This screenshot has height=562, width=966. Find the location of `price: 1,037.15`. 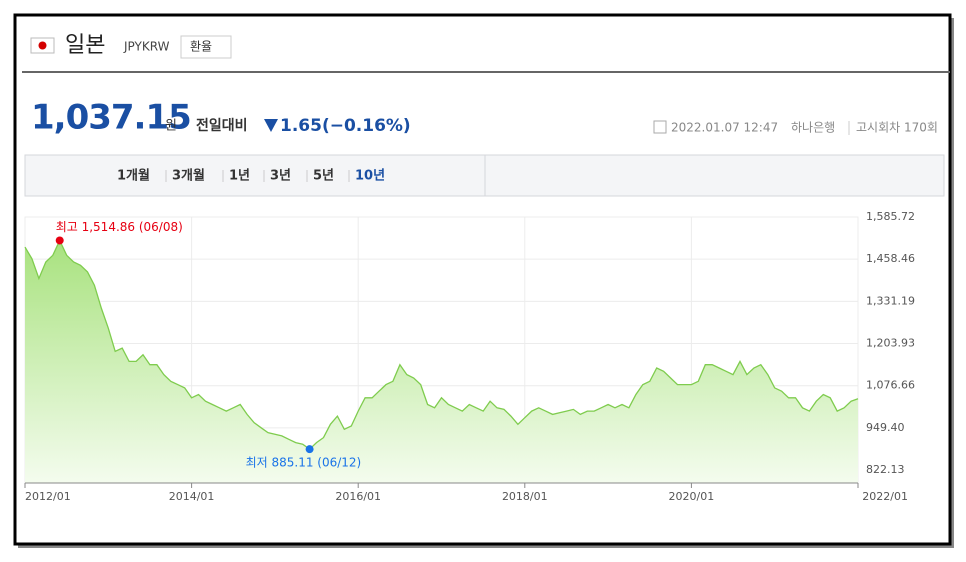

price: 1,037.15 is located at coordinates (111, 118).